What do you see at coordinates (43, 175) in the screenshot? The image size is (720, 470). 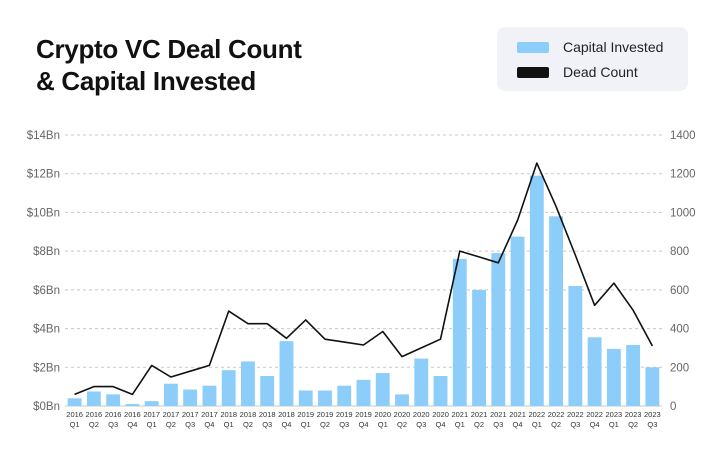 I see `left-tick-label: $12Bn` at bounding box center [43, 175].